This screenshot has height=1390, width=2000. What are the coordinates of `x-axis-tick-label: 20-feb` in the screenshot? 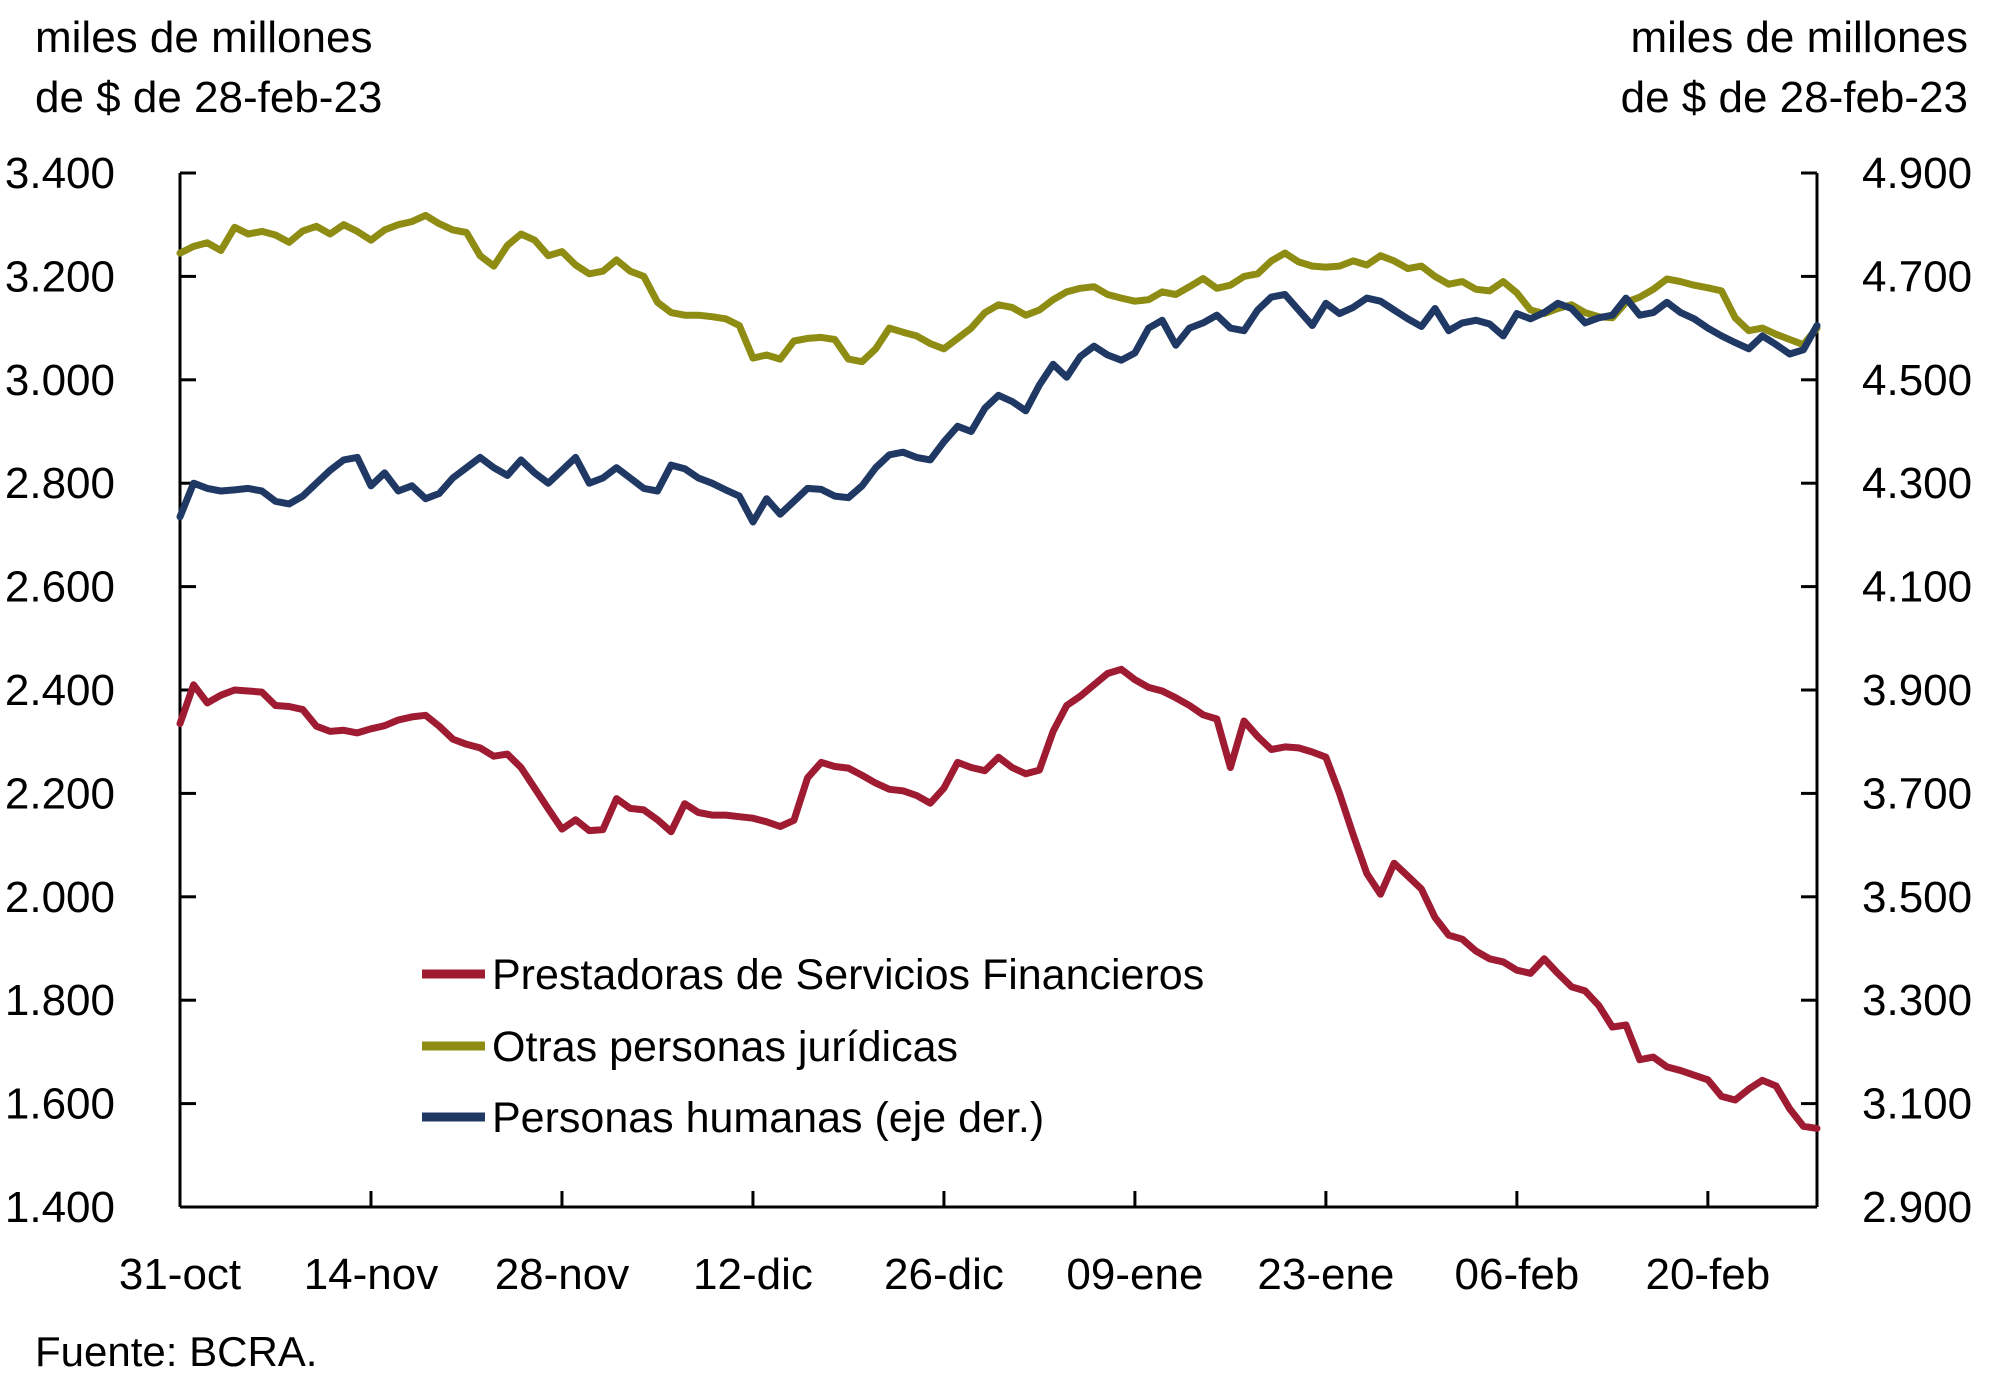 It's located at (1707, 1274).